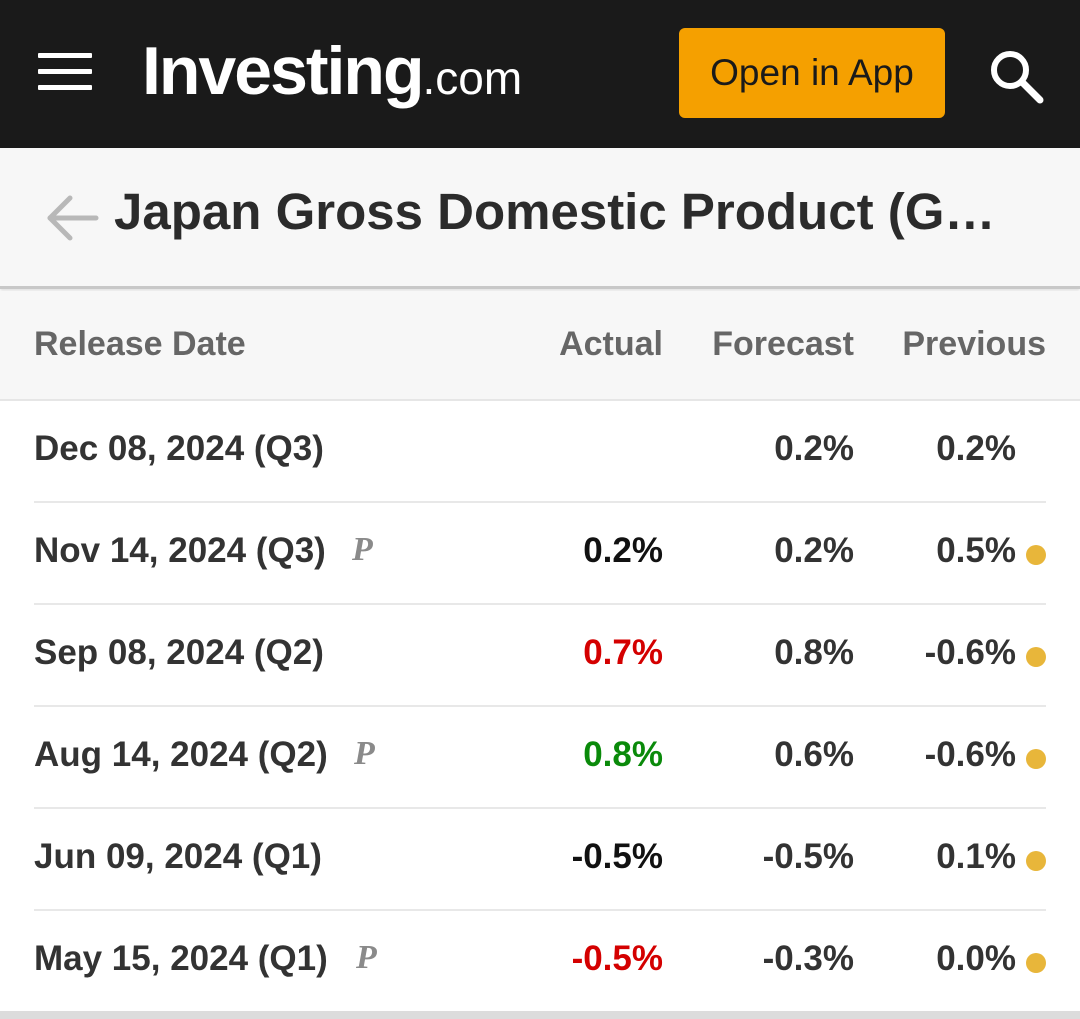 The width and height of the screenshot is (1080, 1019). I want to click on previous-value: 0.1%, so click(976, 856).